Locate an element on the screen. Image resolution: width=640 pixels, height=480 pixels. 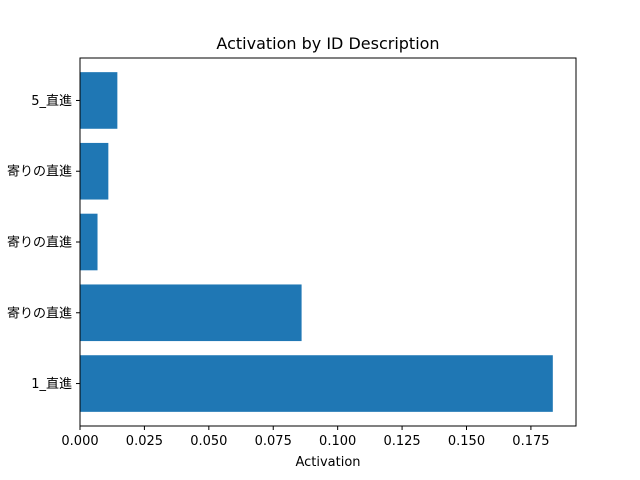
x-tick-label: 0.025 is located at coordinates (144, 441).